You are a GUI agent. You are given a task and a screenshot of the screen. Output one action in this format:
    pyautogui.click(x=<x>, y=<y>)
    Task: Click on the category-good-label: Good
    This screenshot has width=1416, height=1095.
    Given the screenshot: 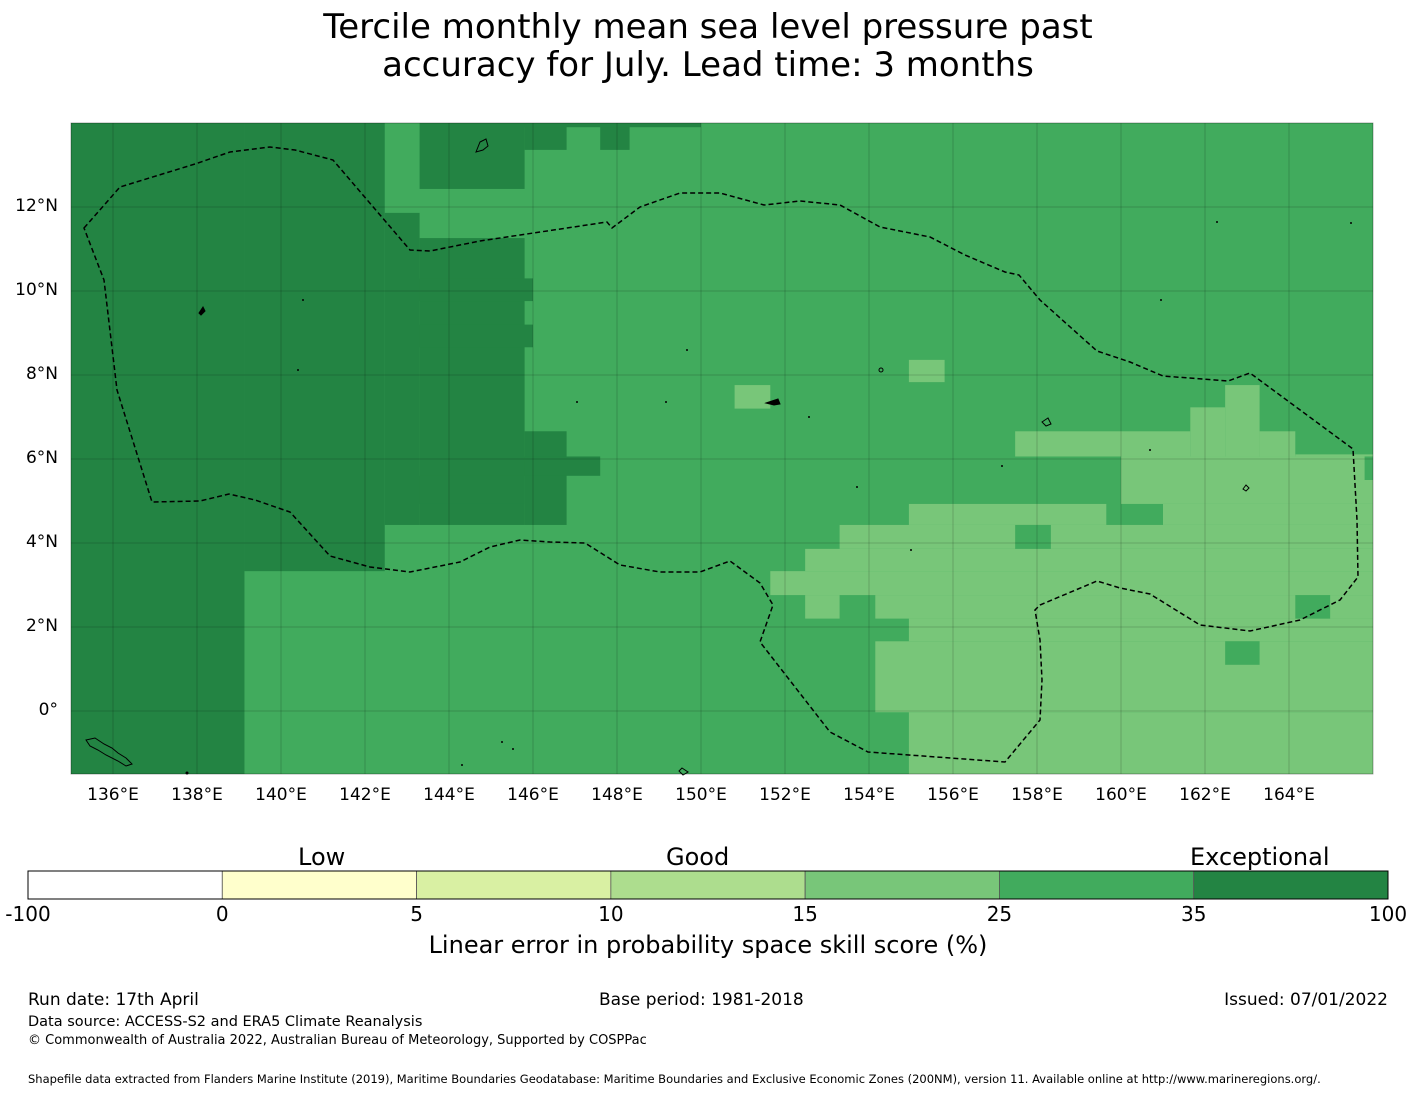 What is the action you would take?
    pyautogui.click(x=698, y=857)
    